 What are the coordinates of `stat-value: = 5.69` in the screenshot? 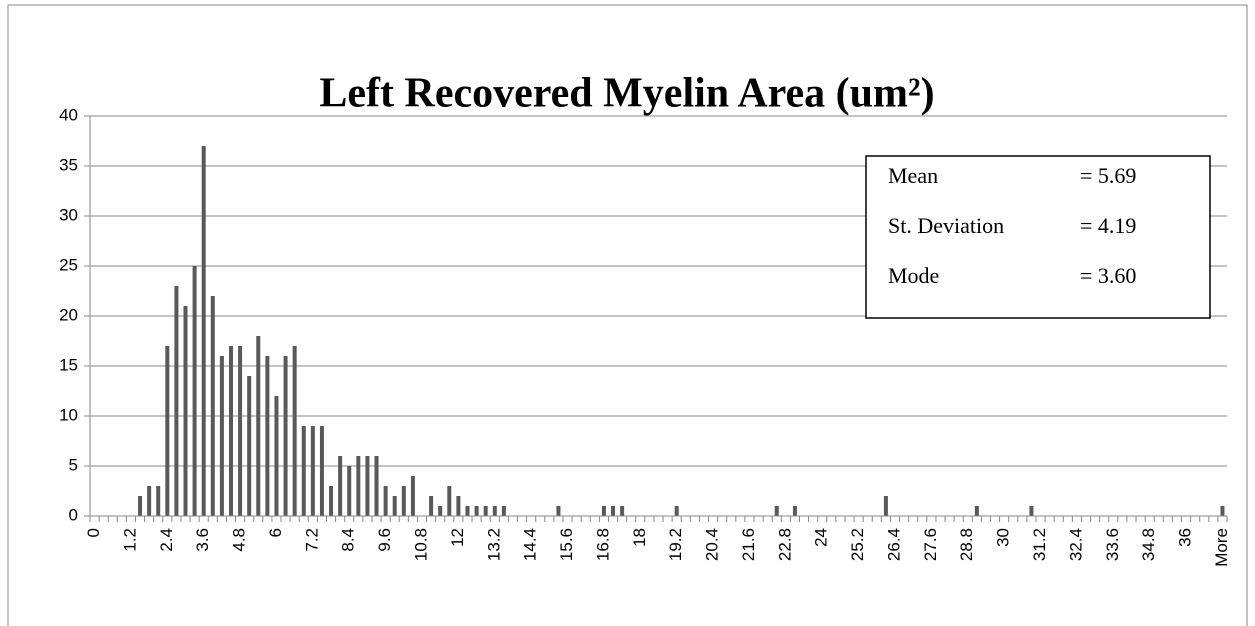 It's located at (1108, 175).